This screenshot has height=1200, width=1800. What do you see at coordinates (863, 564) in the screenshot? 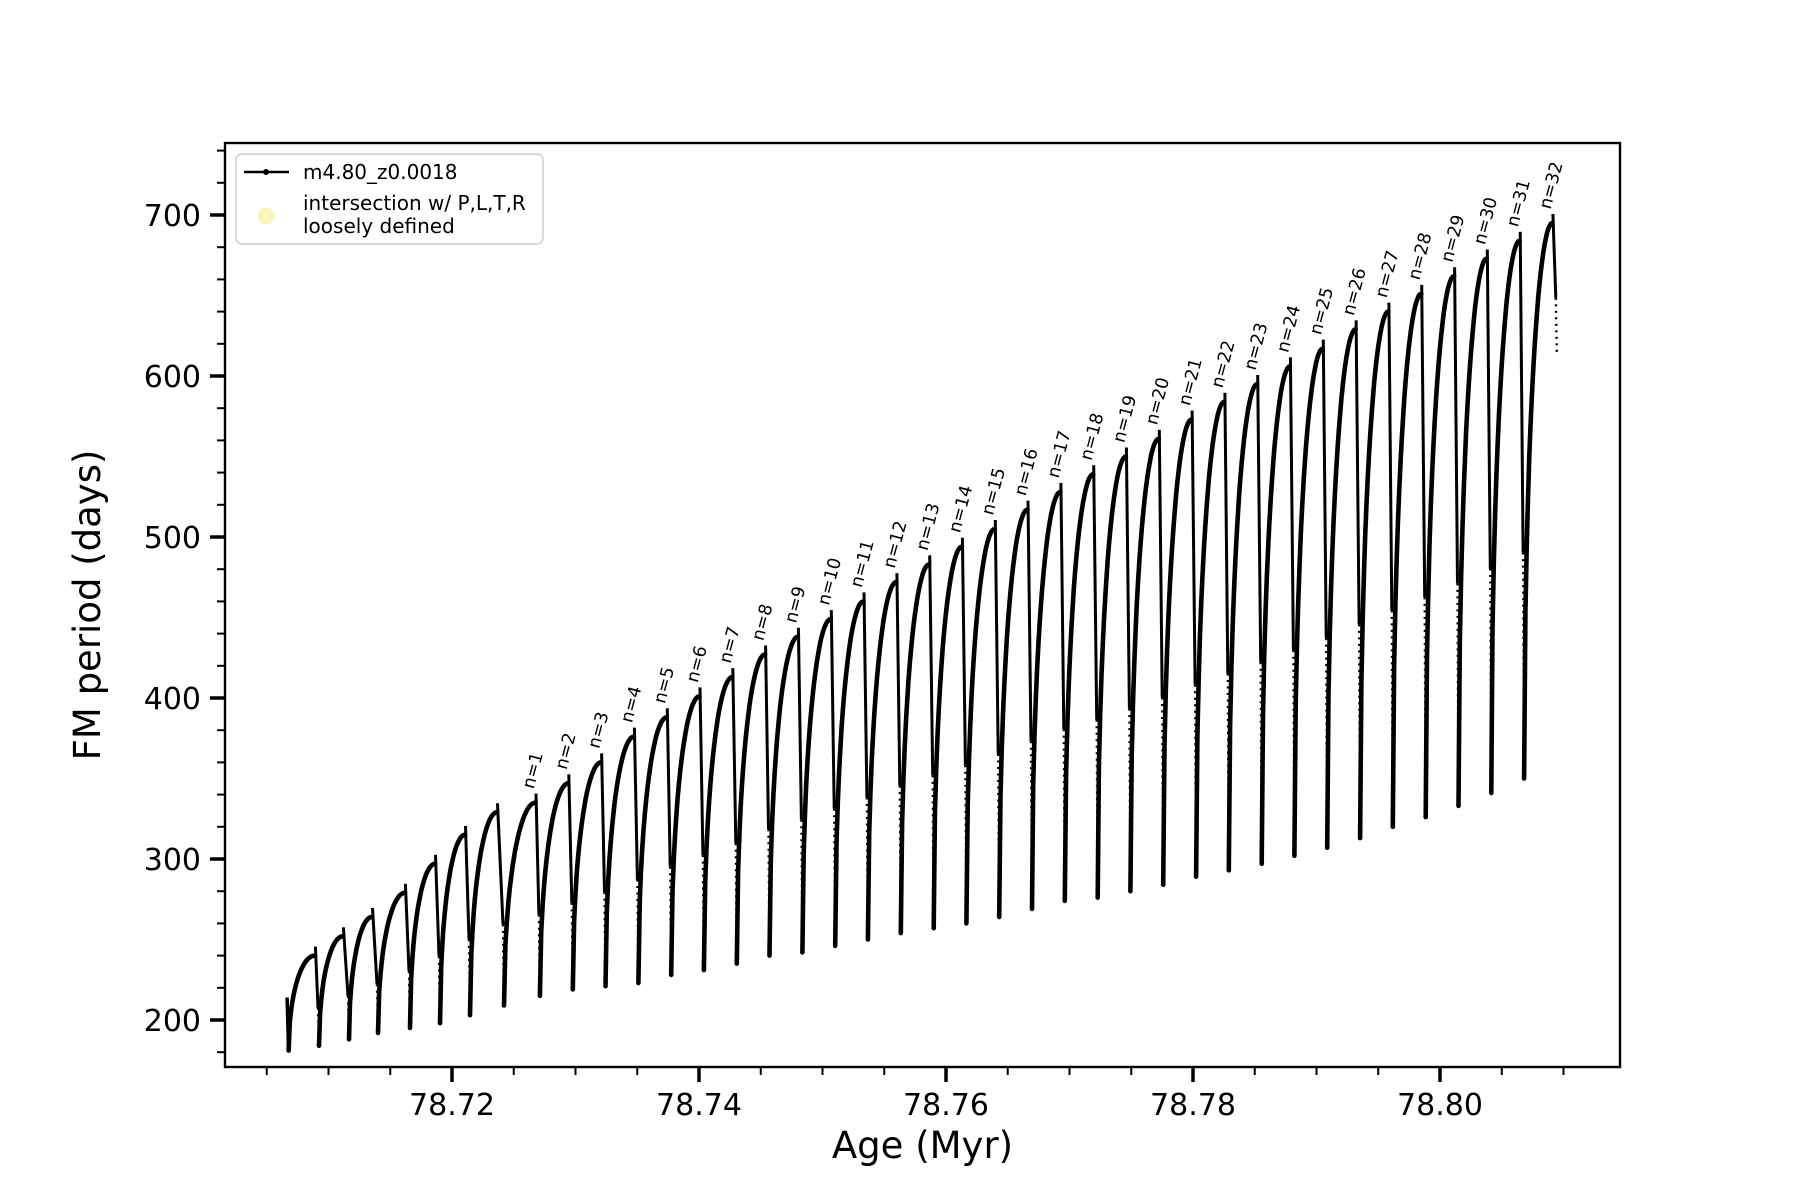
I see `peak-label: n=11` at bounding box center [863, 564].